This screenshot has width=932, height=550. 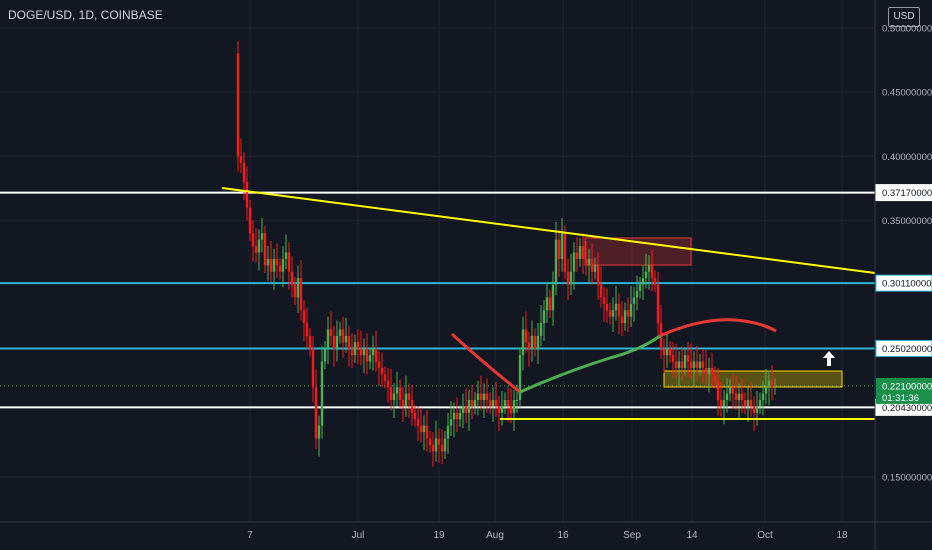 I want to click on descending-trendline, so click(x=548, y=230).